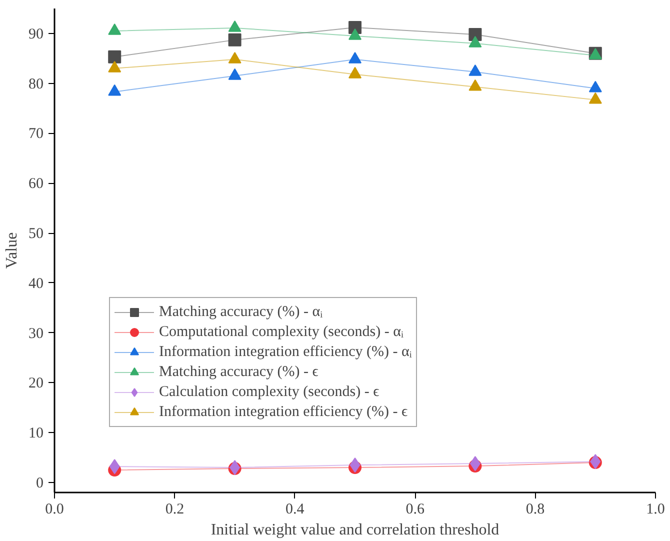  I want to click on x-tick-label: 0.4, so click(295, 510).